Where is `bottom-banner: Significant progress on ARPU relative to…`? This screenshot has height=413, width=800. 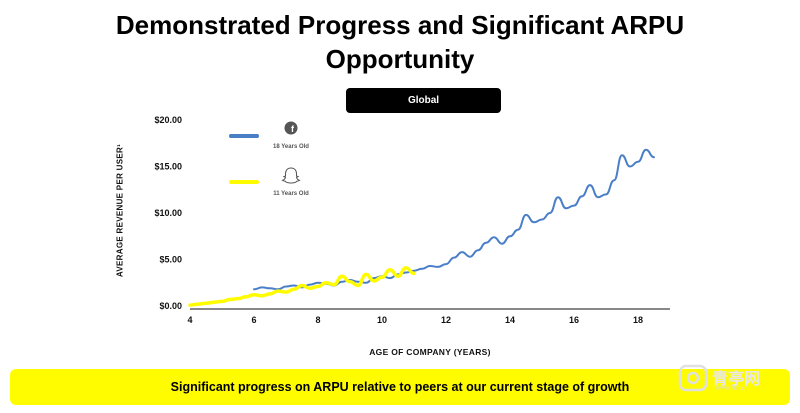 bottom-banner: Significant progress on ARPU relative to… is located at coordinates (400, 387).